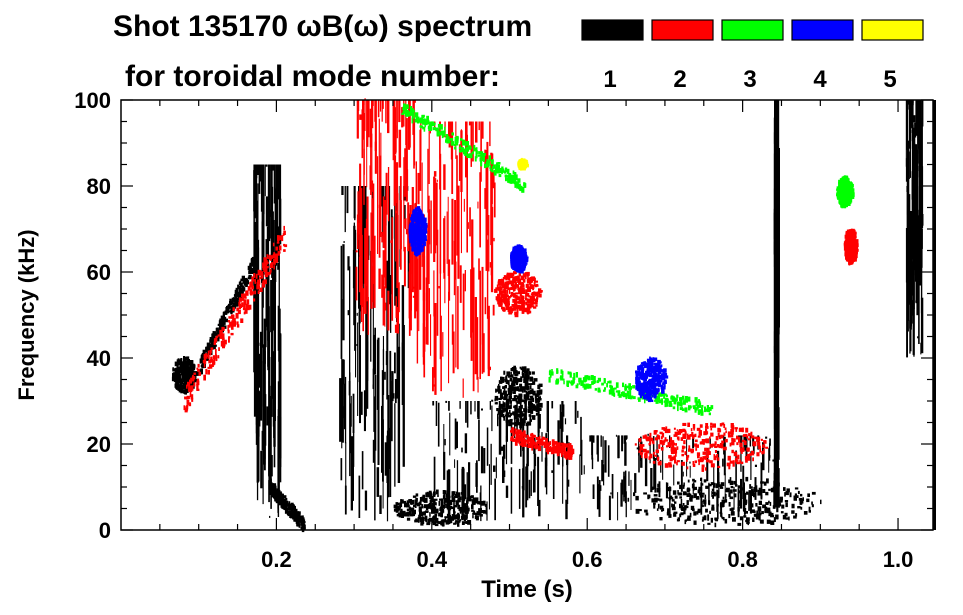 Image resolution: width=963 pixels, height=615 pixels. Describe the element at coordinates (527, 589) in the screenshot. I see `x-axis-label: Time (s)` at that location.